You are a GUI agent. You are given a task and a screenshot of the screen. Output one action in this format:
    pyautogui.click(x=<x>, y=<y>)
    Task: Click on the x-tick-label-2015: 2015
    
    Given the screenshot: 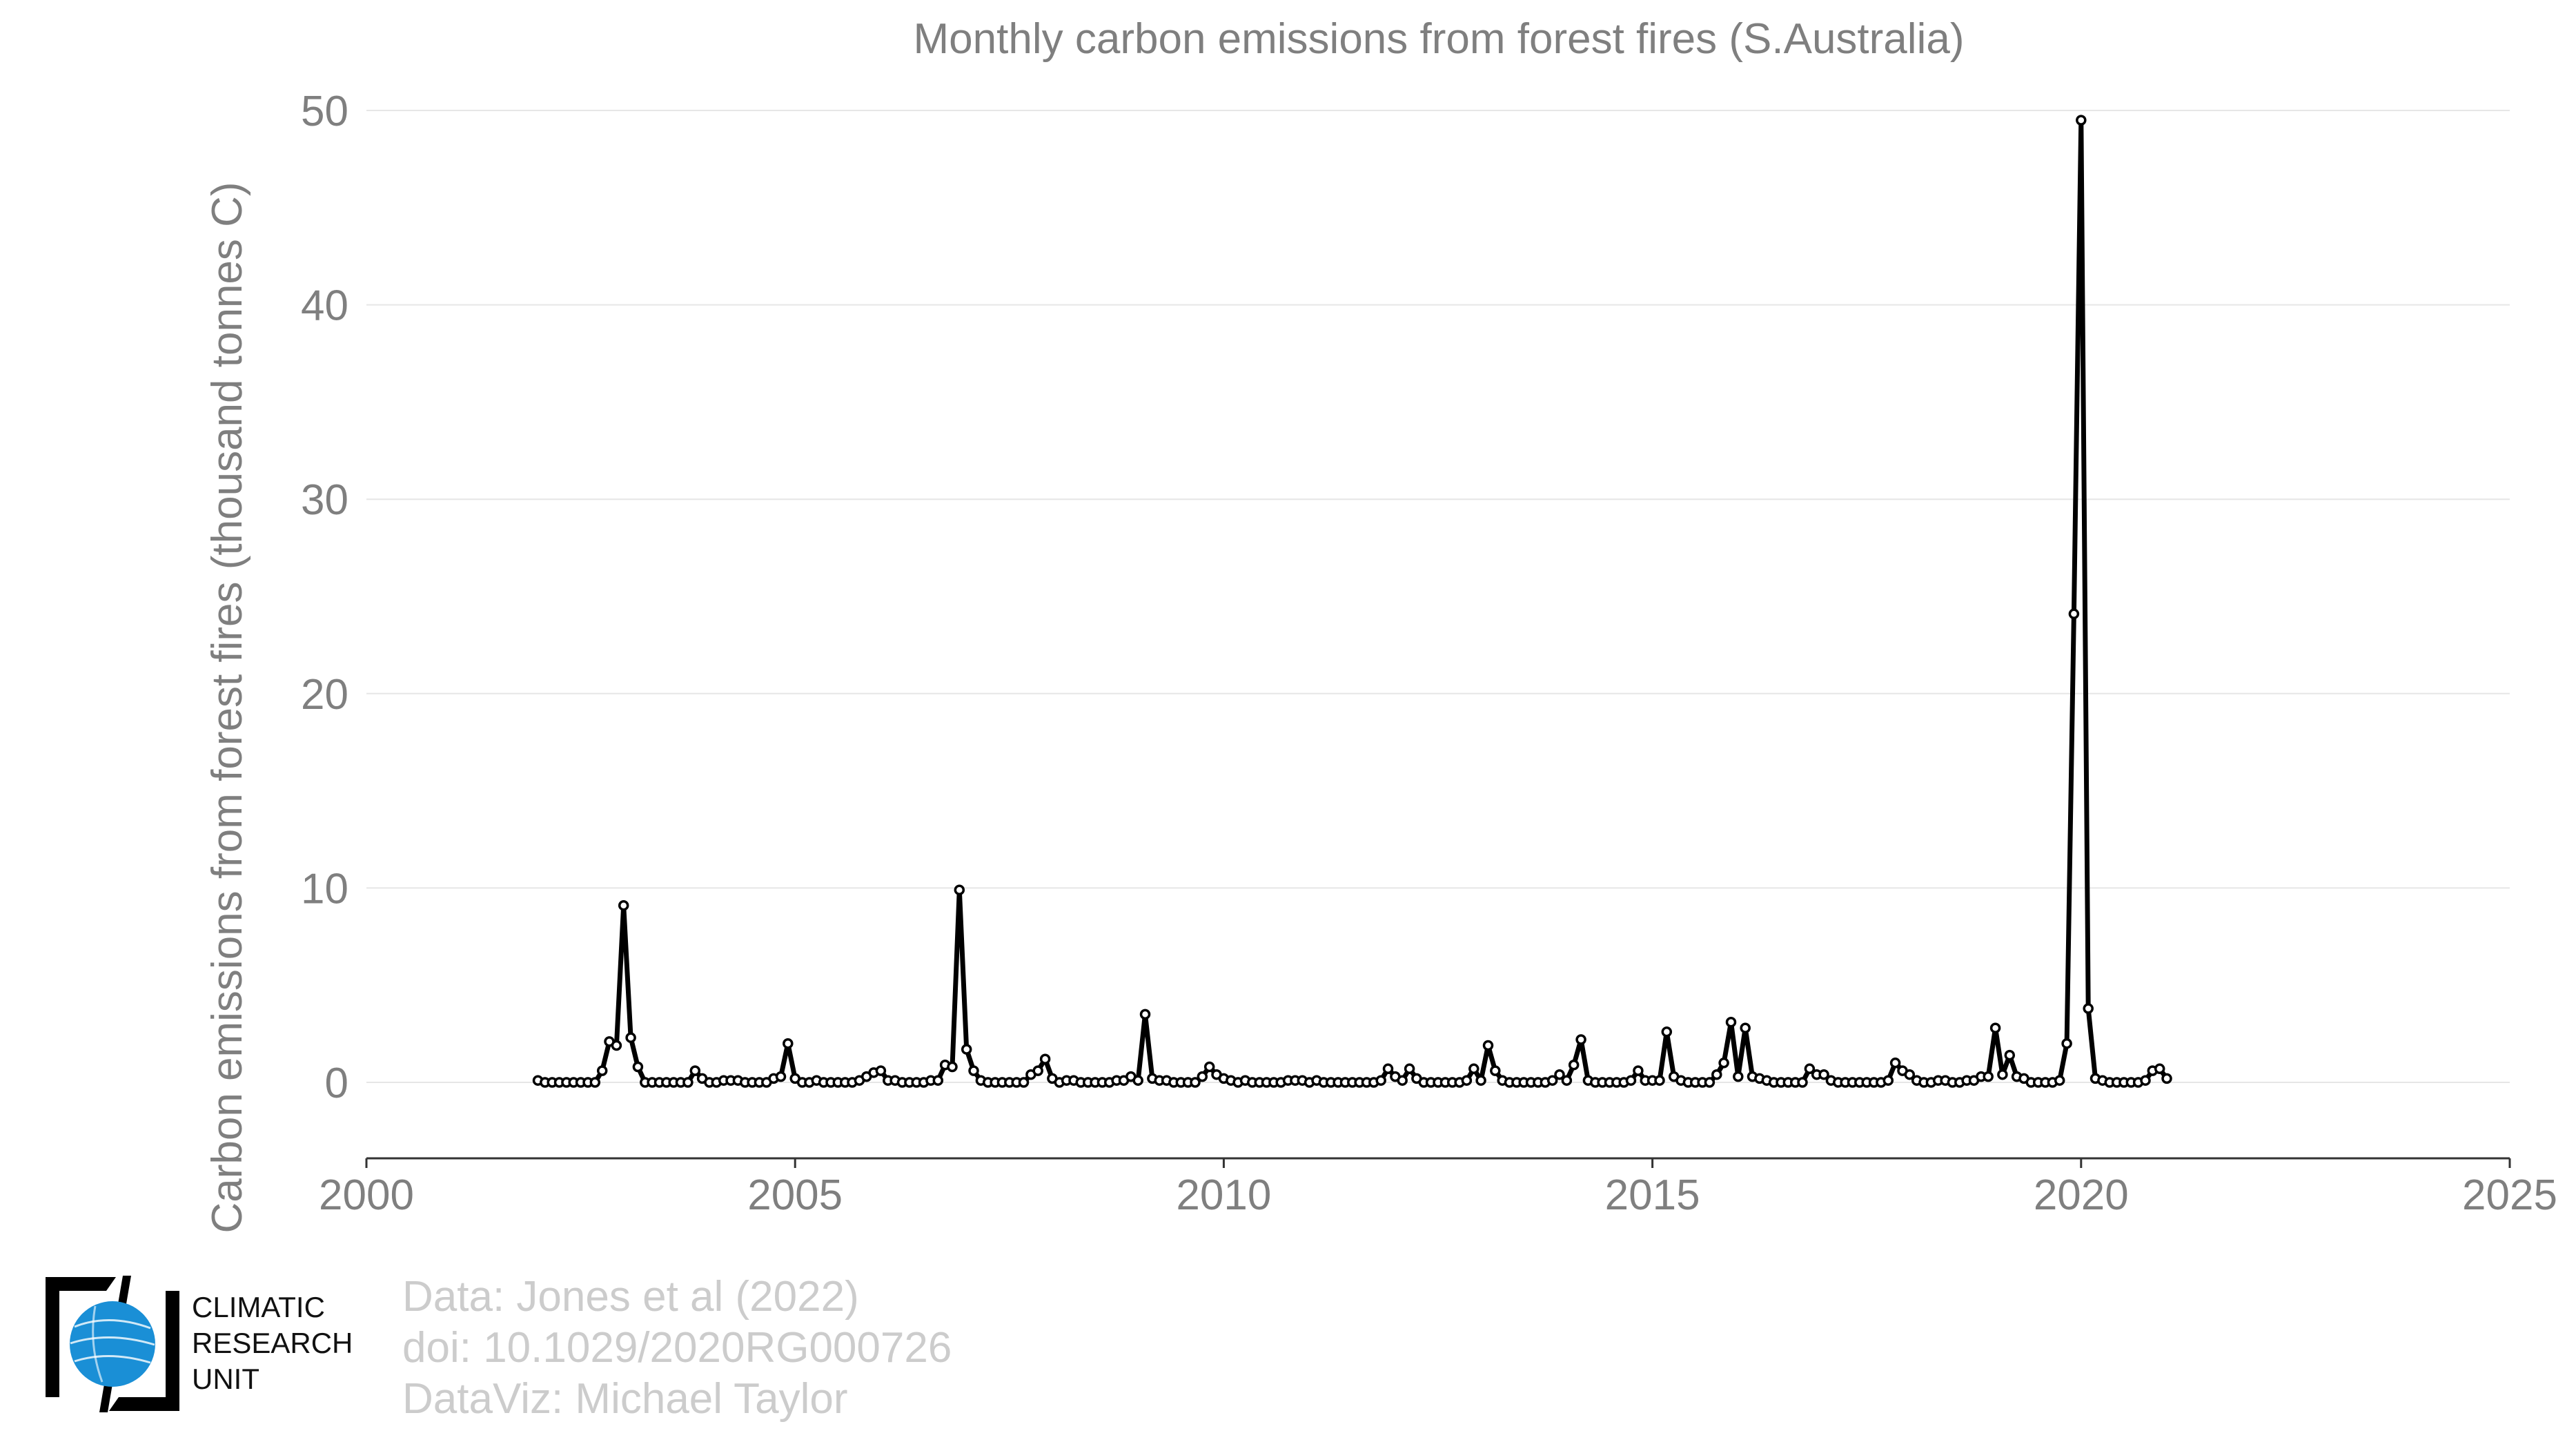 What is the action you would take?
    pyautogui.click(x=1652, y=1195)
    